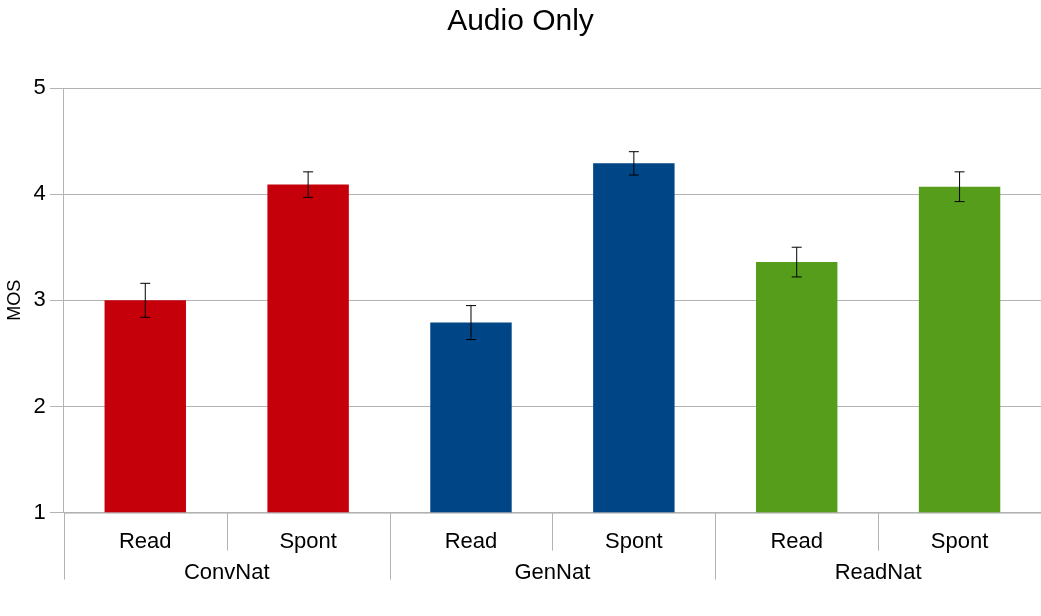  What do you see at coordinates (552, 571) in the screenshot?
I see `text: GenNat` at bounding box center [552, 571].